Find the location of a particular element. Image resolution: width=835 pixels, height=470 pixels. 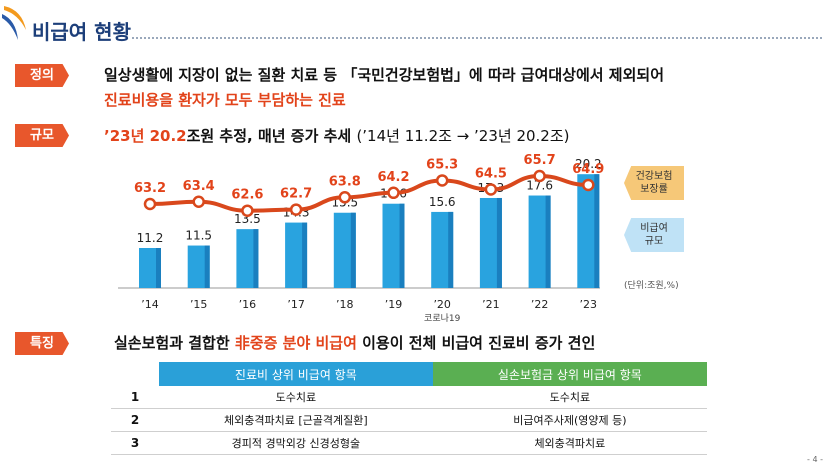

line-label: 63.4 is located at coordinates (199, 186).